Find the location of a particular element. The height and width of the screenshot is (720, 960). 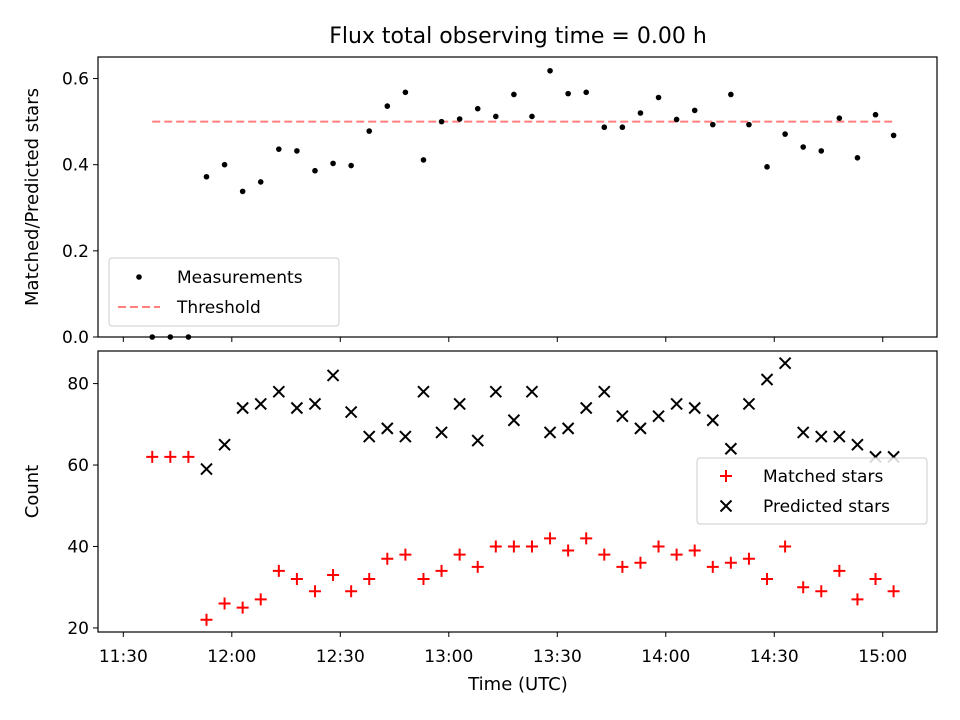

y-tick-label: 20 is located at coordinates (78, 629).